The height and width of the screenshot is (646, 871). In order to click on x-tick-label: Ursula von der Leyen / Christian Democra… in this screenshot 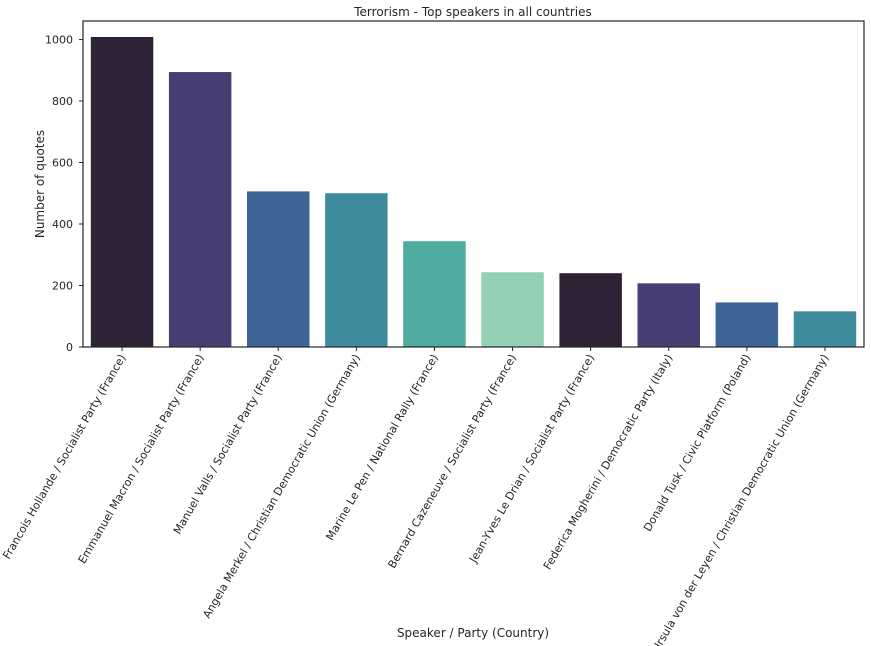, I will do `click(741, 499)`.